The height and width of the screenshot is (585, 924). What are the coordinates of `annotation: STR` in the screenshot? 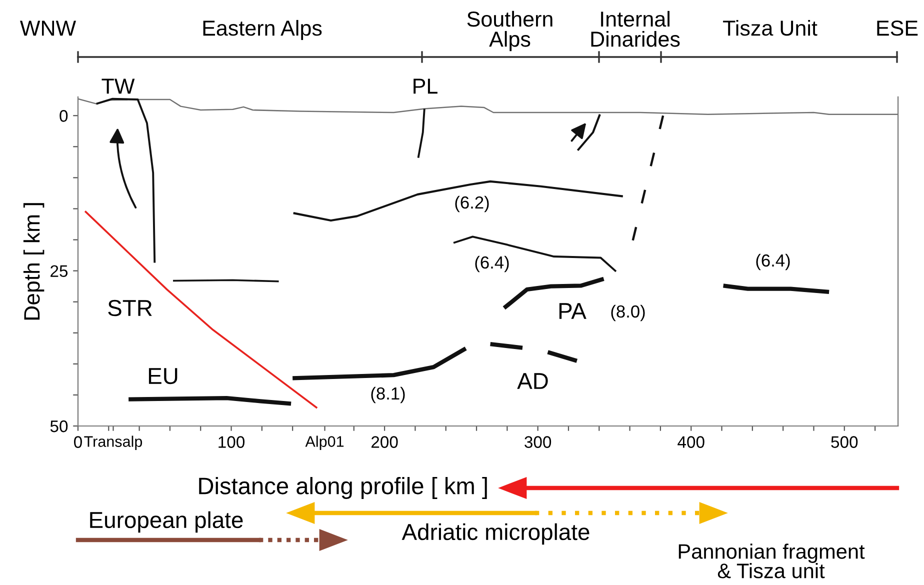 It's located at (130, 308).